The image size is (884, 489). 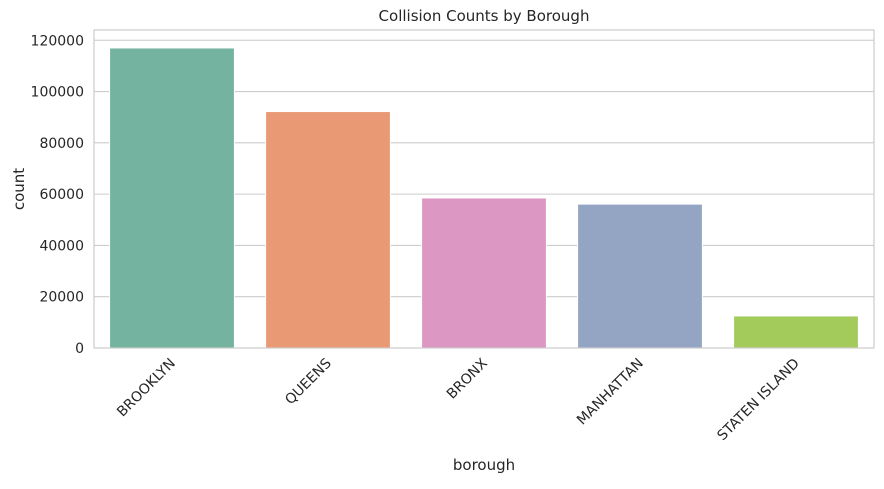 I want to click on chart-title: Collision Counts by Borough, so click(x=484, y=16).